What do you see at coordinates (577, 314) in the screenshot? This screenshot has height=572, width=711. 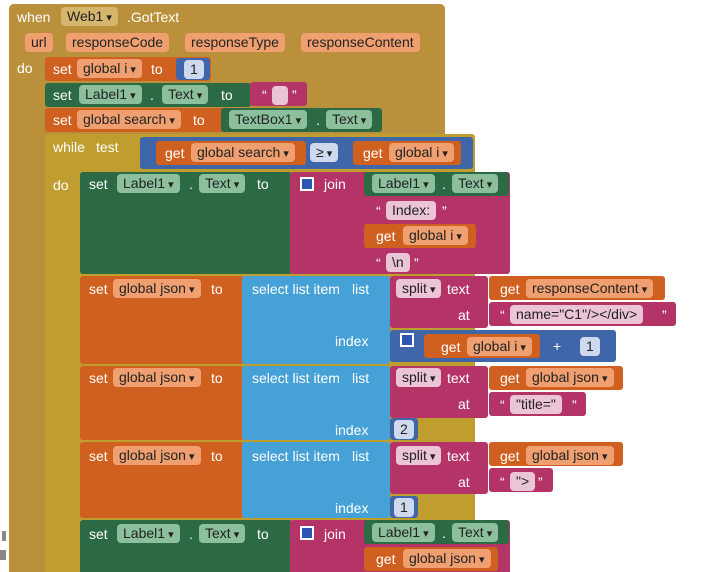 I see `text-value-split1: name="C1"/></div>` at bounding box center [577, 314].